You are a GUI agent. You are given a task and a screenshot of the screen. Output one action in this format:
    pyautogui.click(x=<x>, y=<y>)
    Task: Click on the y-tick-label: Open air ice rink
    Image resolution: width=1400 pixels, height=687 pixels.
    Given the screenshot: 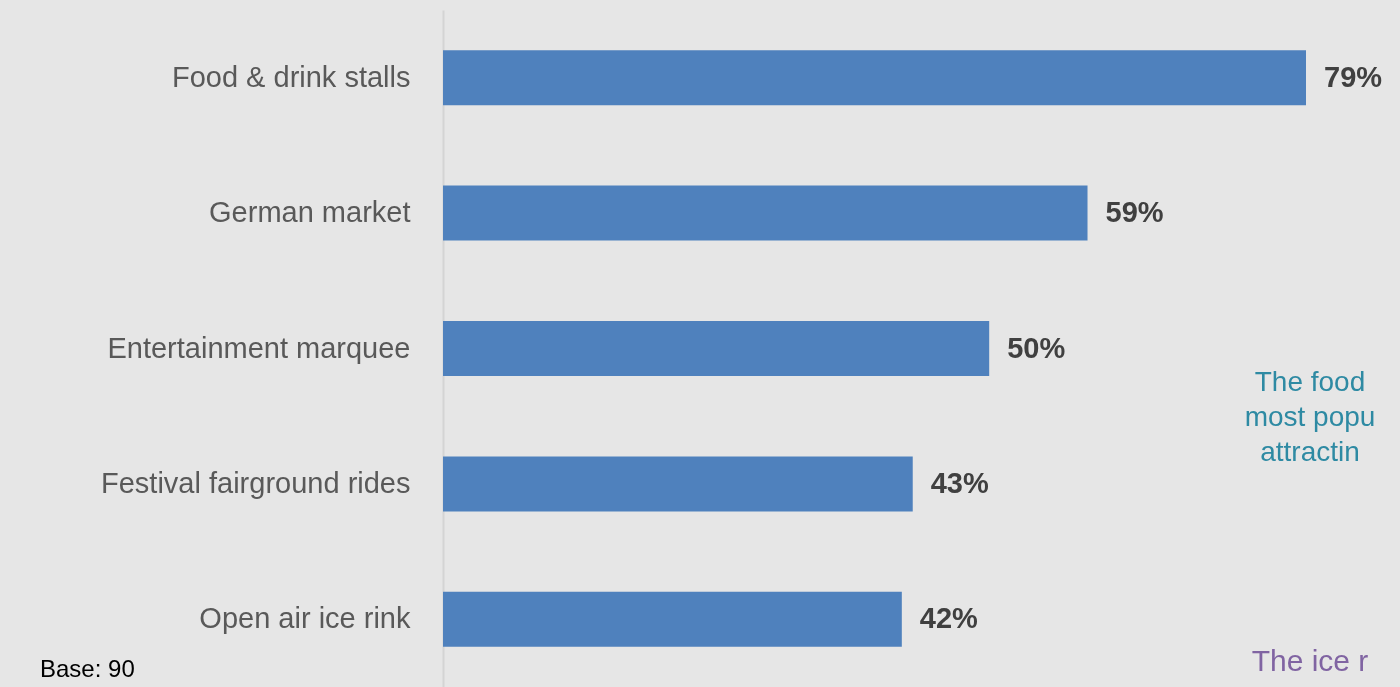 What is the action you would take?
    pyautogui.click(x=305, y=618)
    